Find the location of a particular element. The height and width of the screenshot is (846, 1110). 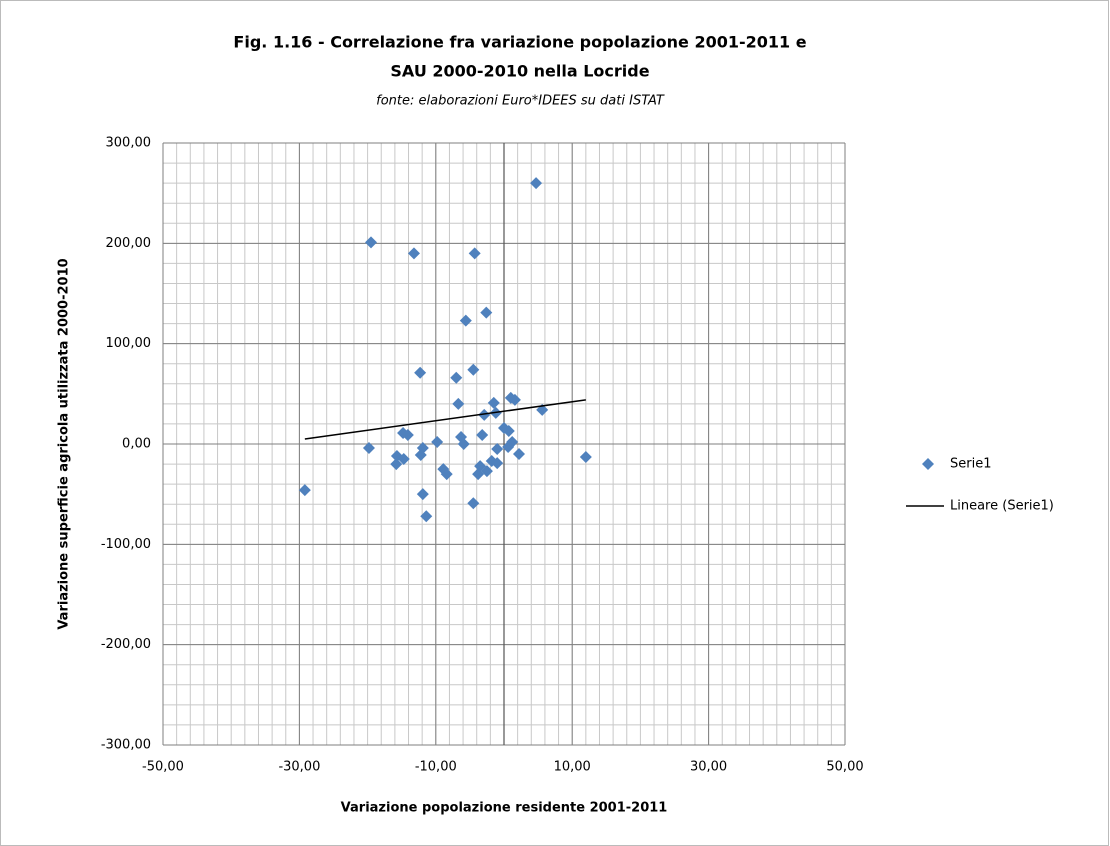

chart-title-line2: SAU 2000-2010 nella Locride is located at coordinates (519, 71).